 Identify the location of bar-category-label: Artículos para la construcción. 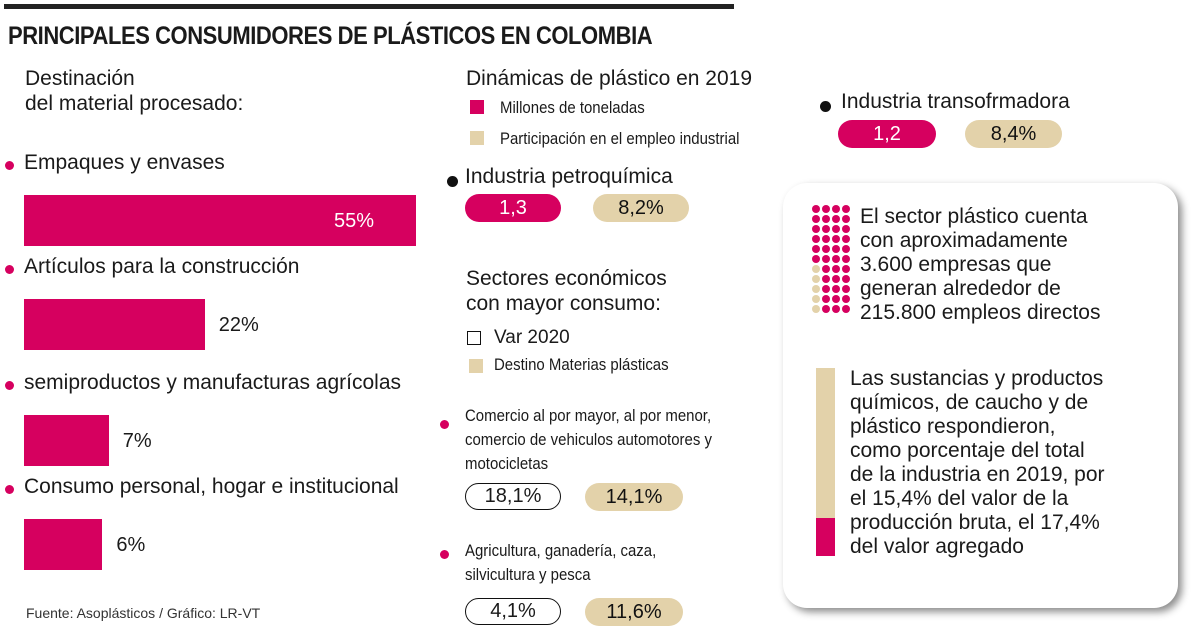
(162, 266).